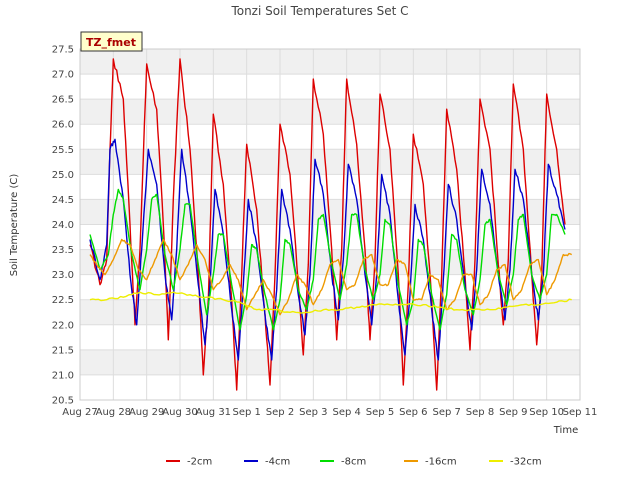 The height and width of the screenshot is (480, 640). Describe the element at coordinates (63, 350) in the screenshot. I see `y-tick-label: 21.5` at that location.